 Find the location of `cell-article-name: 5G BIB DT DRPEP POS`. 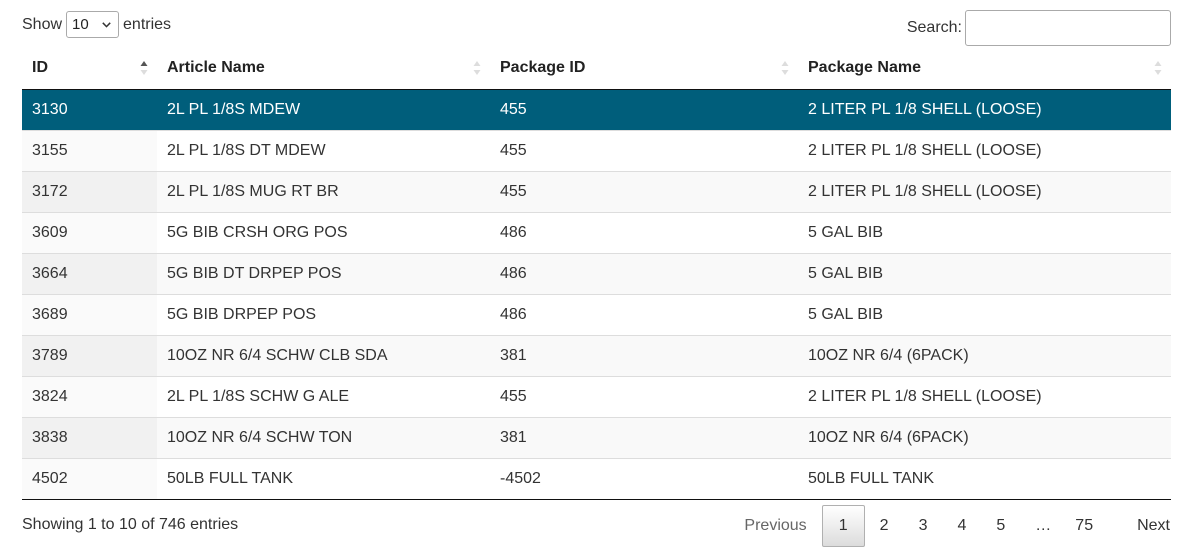

cell-article-name: 5G BIB DT DRPEP POS is located at coordinates (323, 273).